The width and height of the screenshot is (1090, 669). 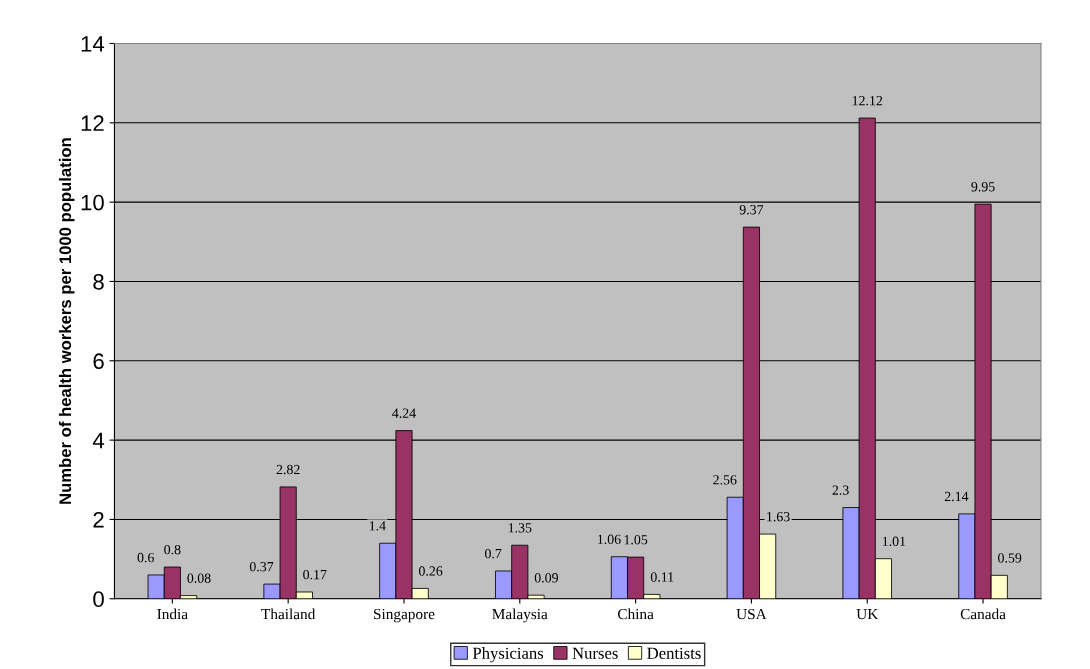 What do you see at coordinates (92, 202) in the screenshot?
I see `y-tick-label: 10` at bounding box center [92, 202].